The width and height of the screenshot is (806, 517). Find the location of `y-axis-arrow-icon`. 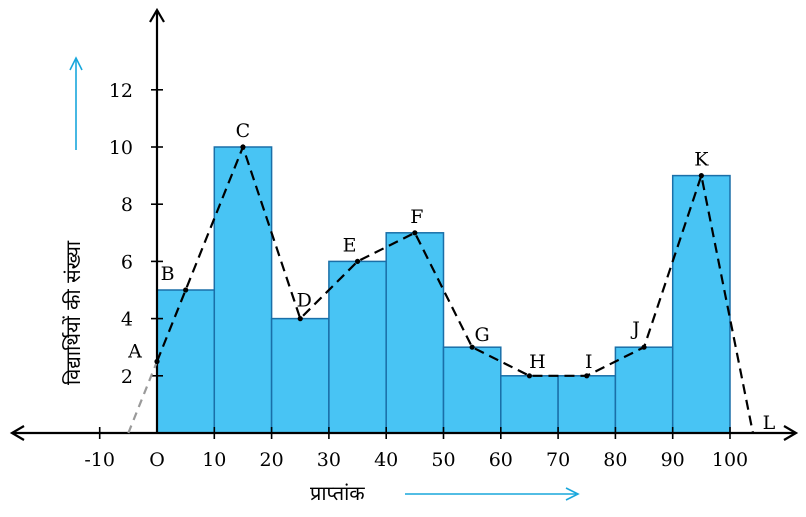

y-axis-arrow-icon is located at coordinates (157, 15).